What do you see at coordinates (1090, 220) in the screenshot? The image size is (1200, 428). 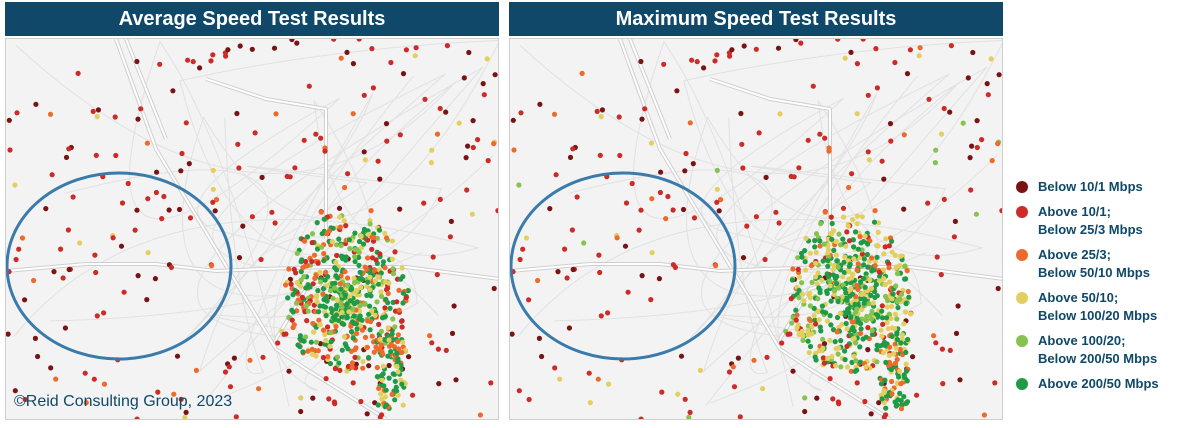 I see `legend-label: Above 10/1; Below 25/3 Mbps` at bounding box center [1090, 220].